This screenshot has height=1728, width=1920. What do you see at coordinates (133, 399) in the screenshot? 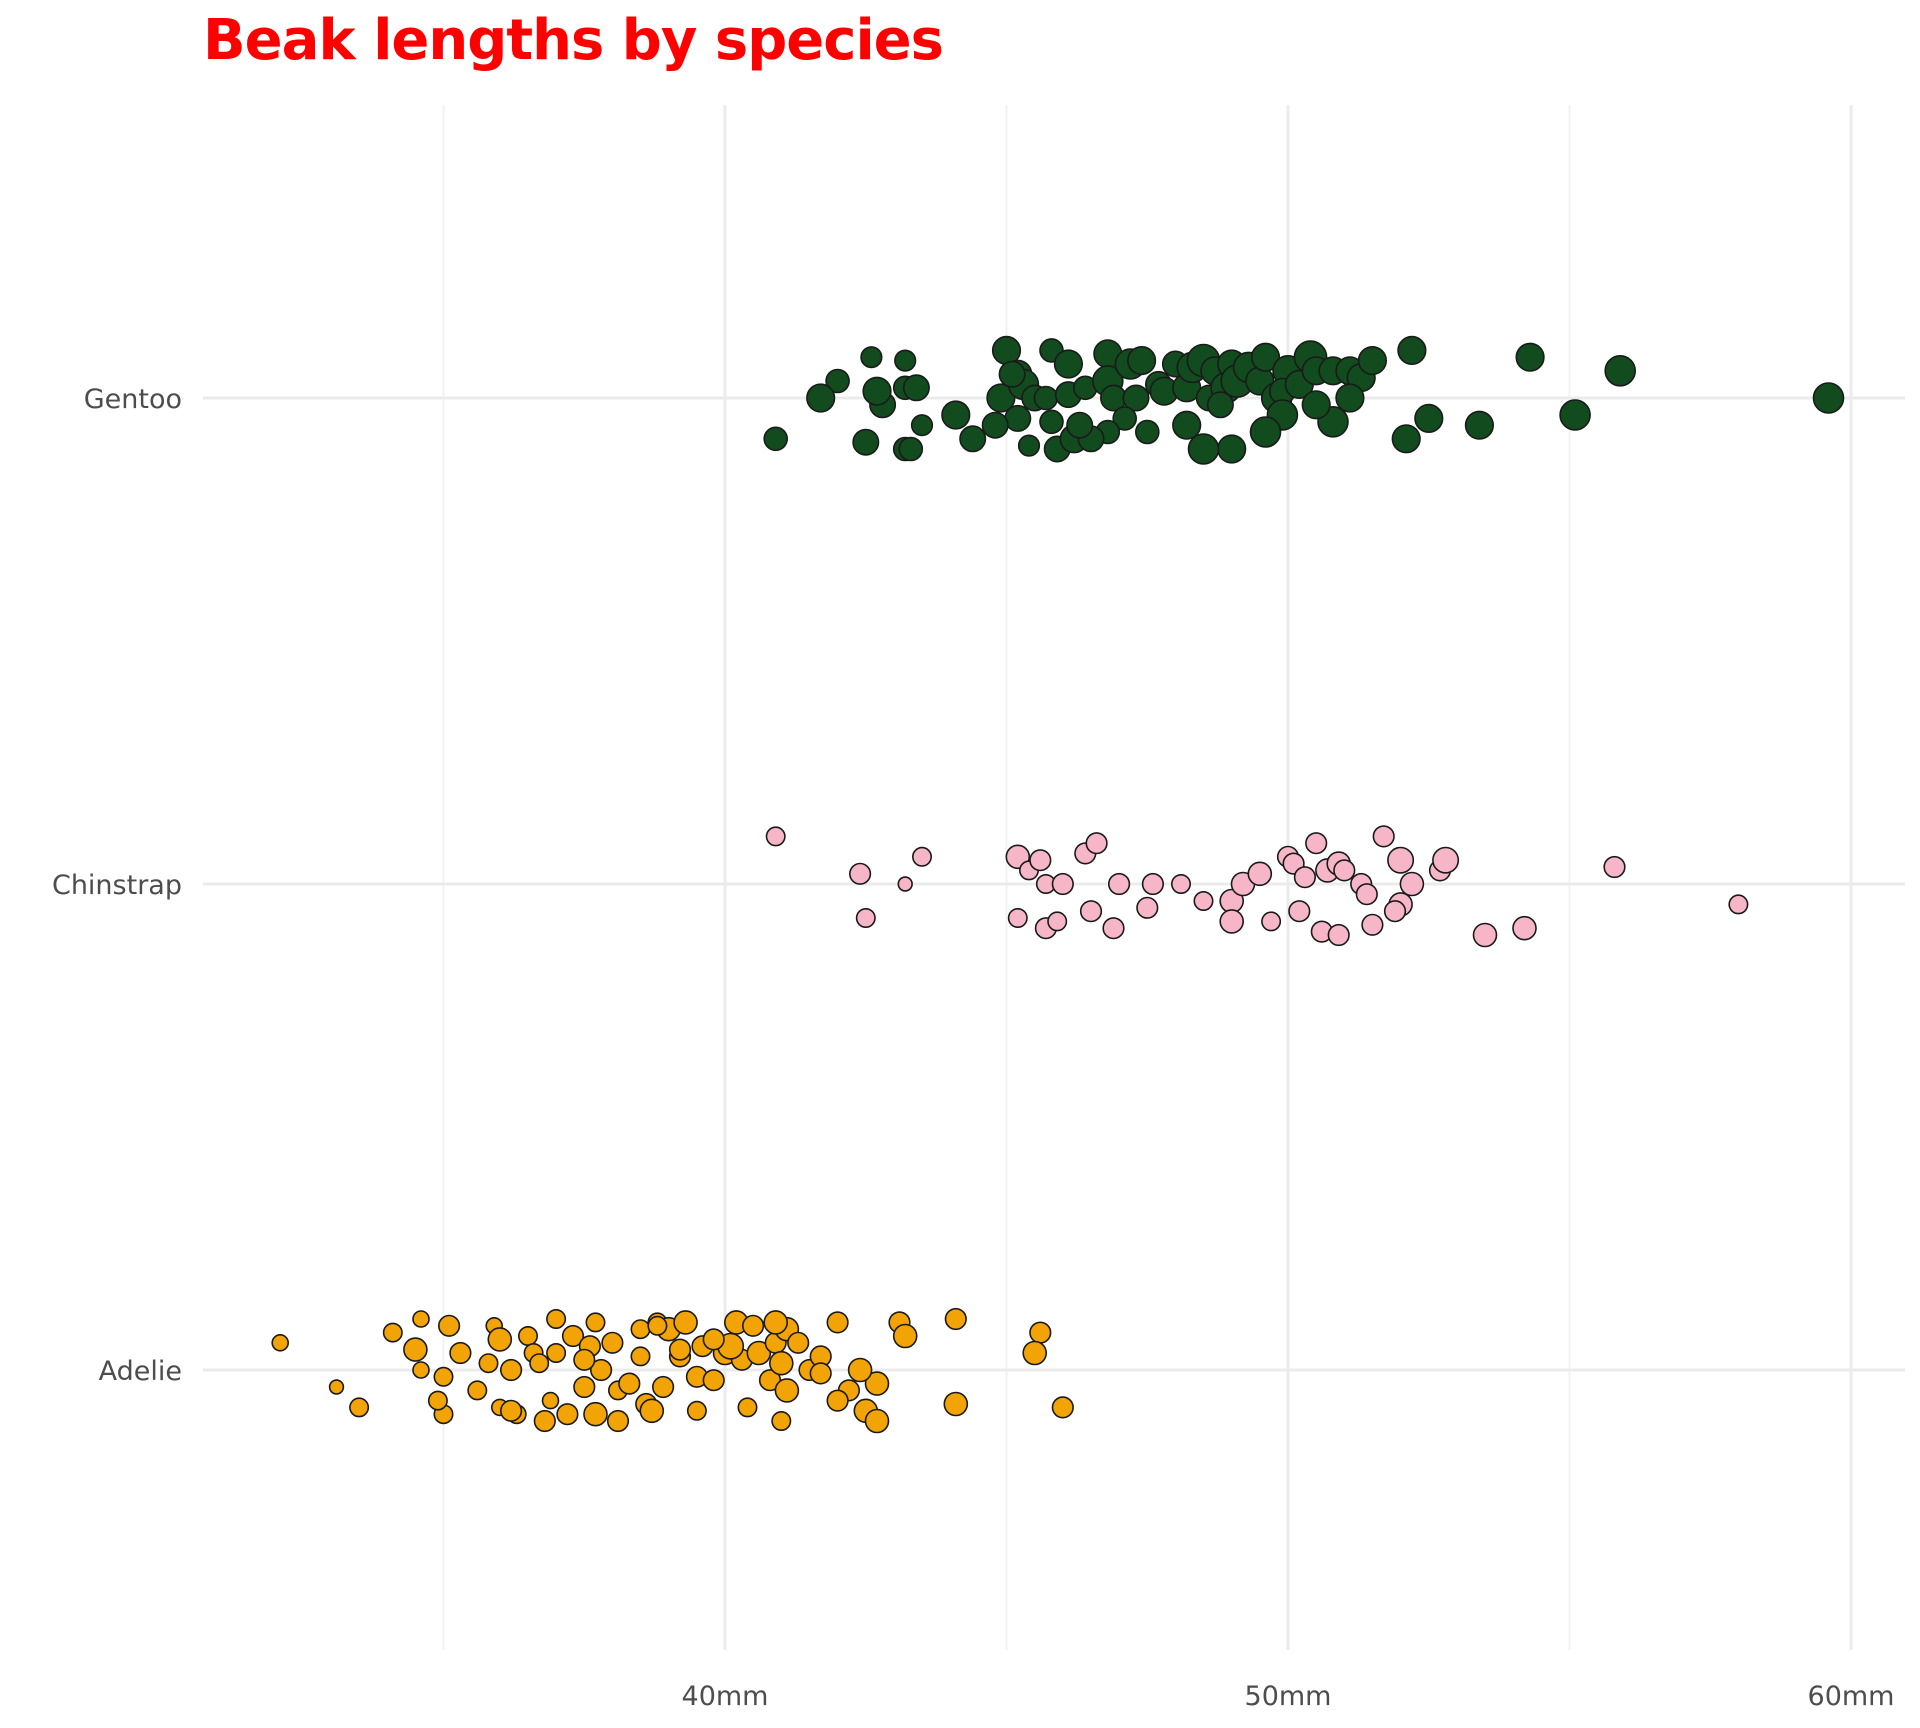
I see `y-tick-label: Gentoo` at bounding box center [133, 399].